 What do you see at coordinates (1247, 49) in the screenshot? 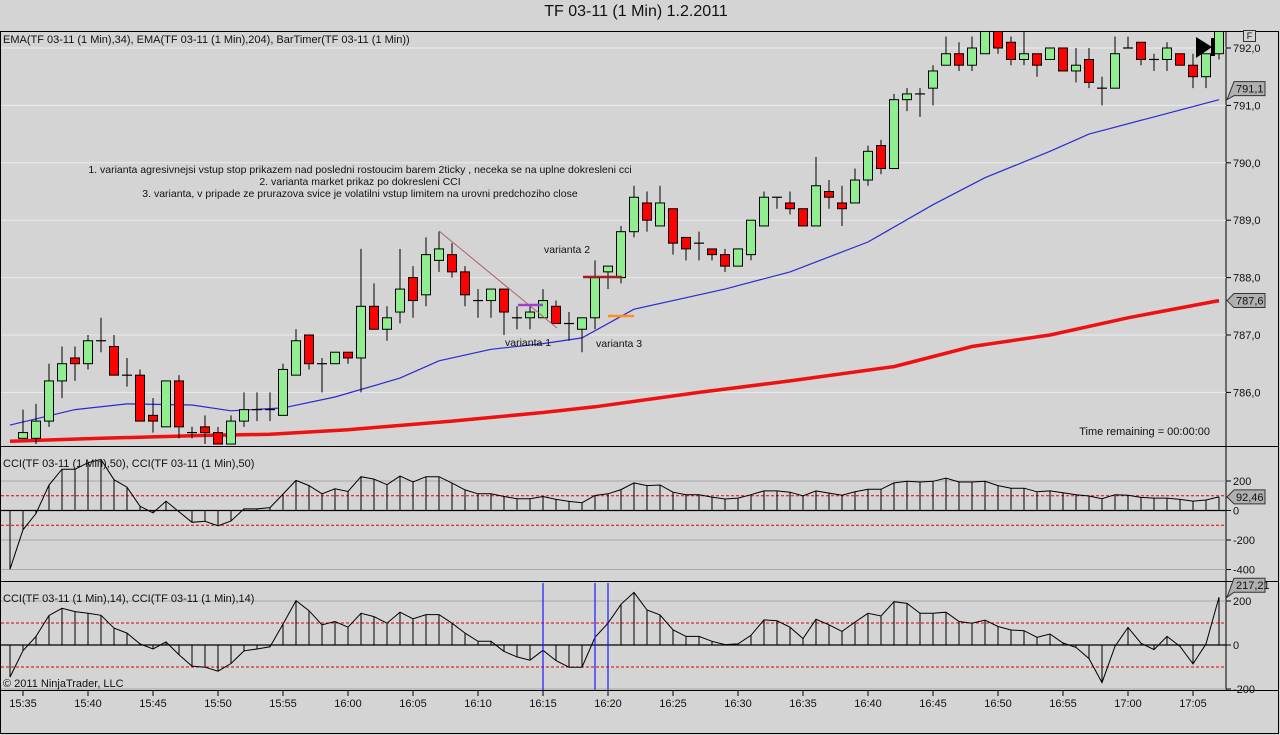
I see `price-tick-label: 792,0` at bounding box center [1247, 49].